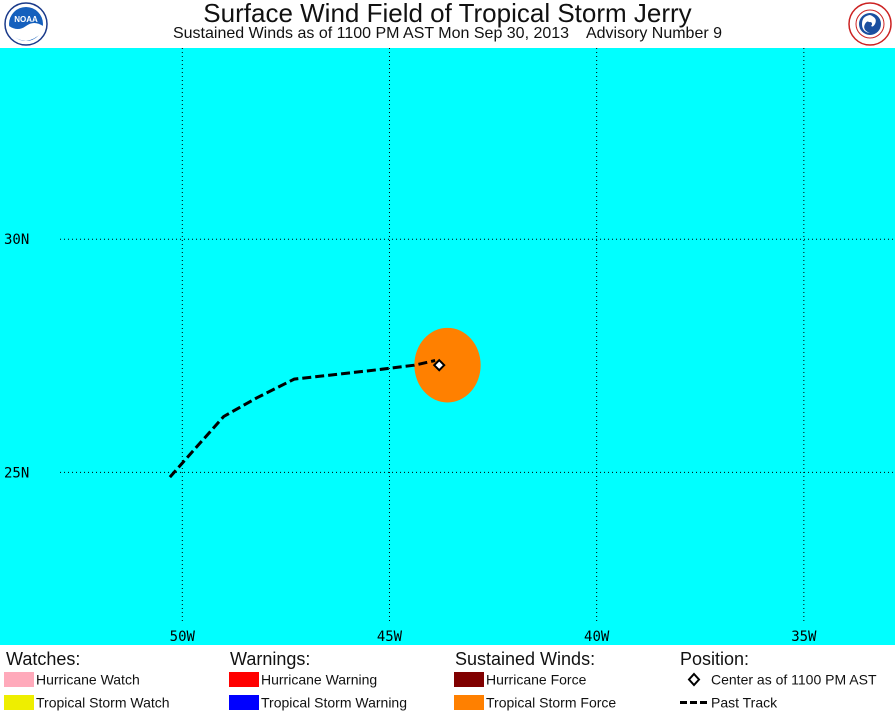  I want to click on tropical-storm-warning-swatch, so click(244, 702).